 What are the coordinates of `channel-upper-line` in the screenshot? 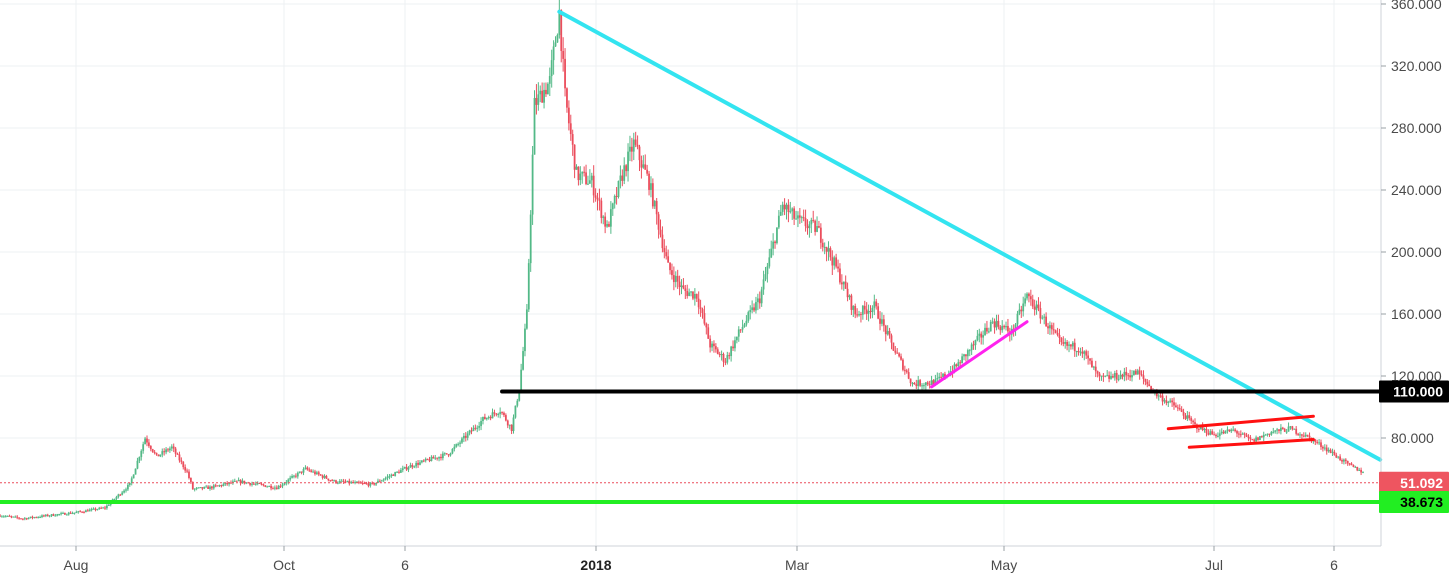 It's located at (1240, 422).